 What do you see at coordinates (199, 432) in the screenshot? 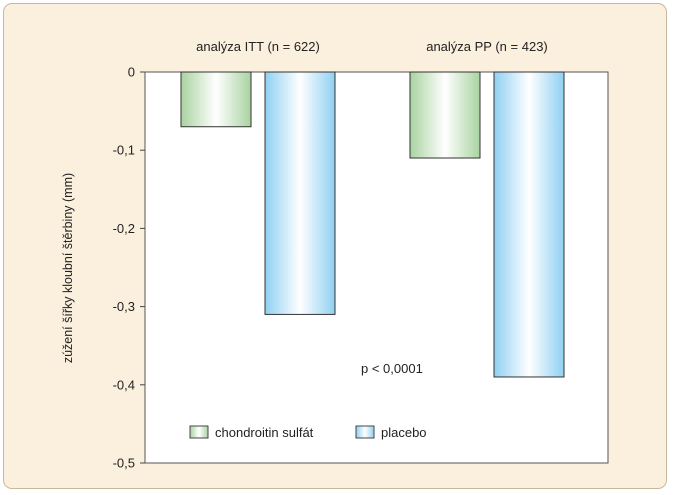
I see `legend-swatch-chondroitin` at bounding box center [199, 432].